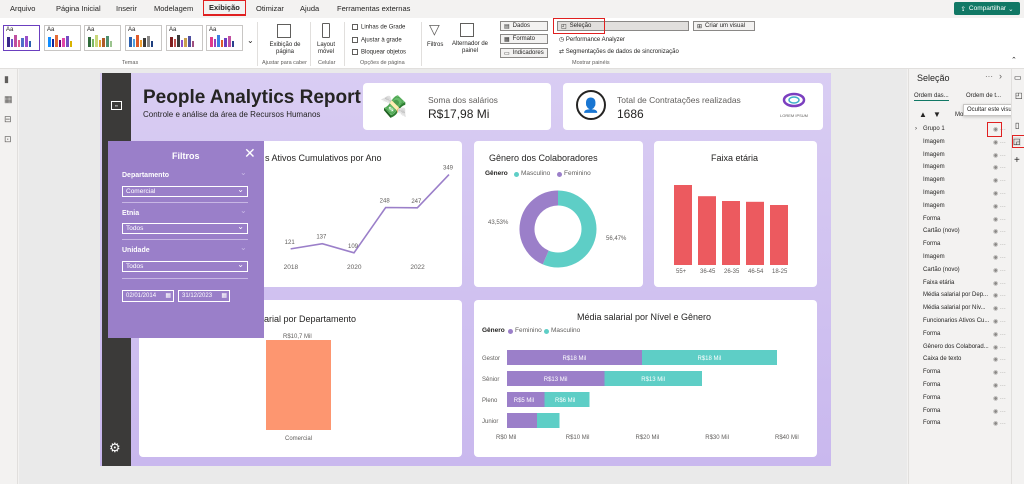 The height and width of the screenshot is (484, 1024). I want to click on menu-pagina-inicial: Página Inicial, so click(78, 8).